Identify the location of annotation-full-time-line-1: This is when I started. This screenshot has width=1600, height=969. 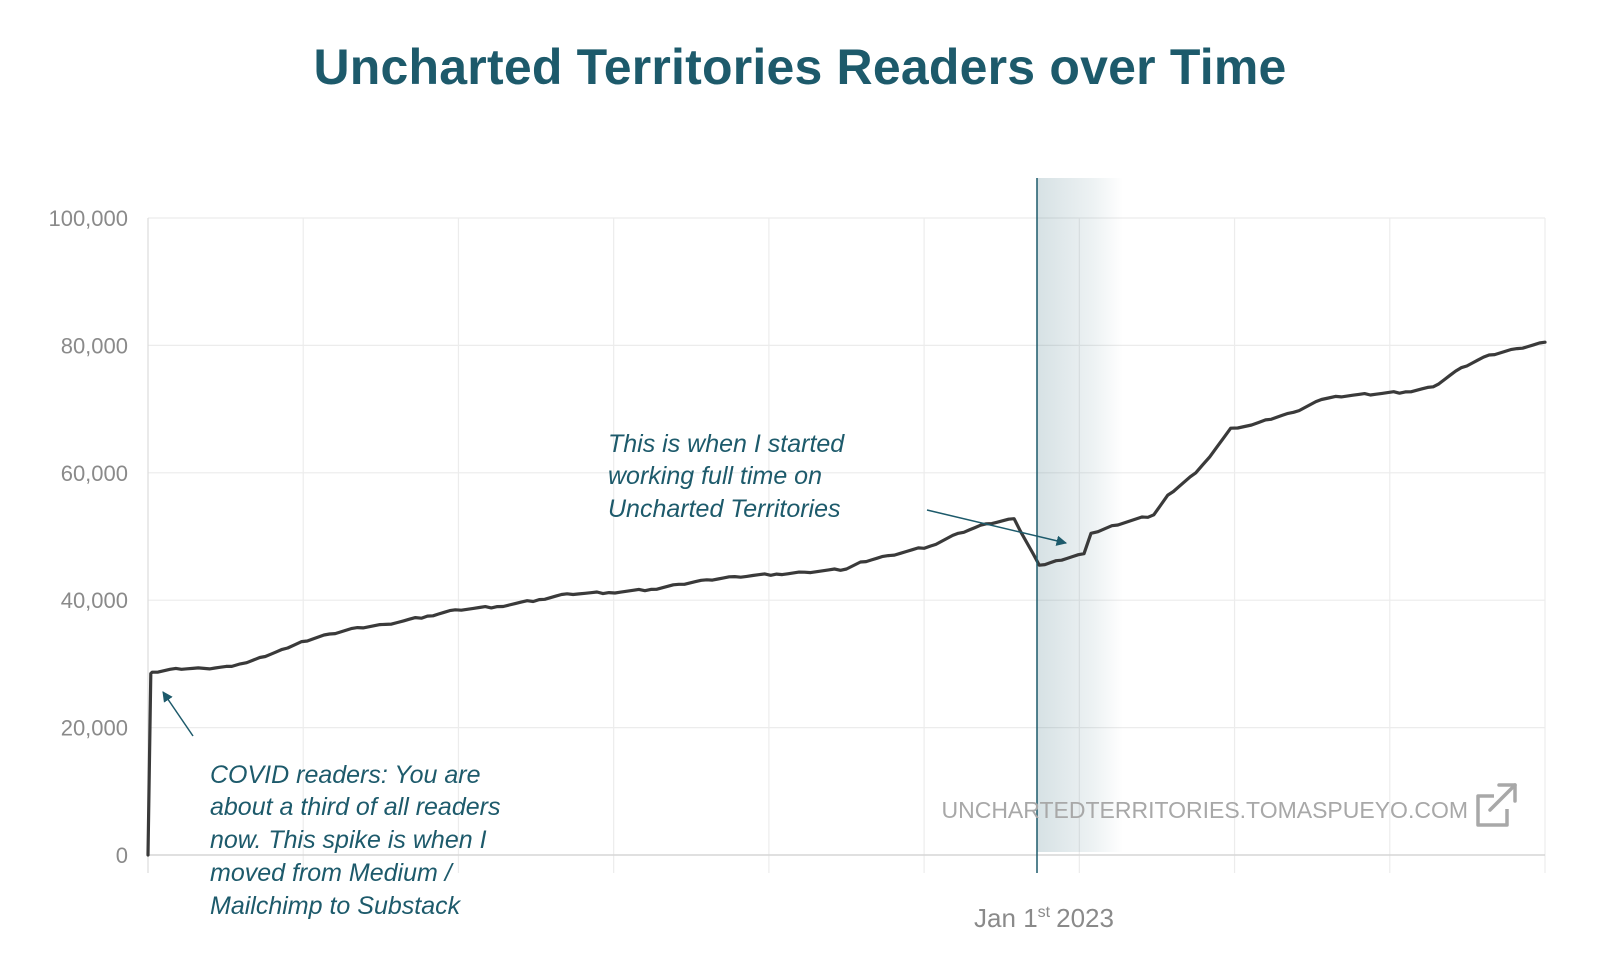
(726, 444).